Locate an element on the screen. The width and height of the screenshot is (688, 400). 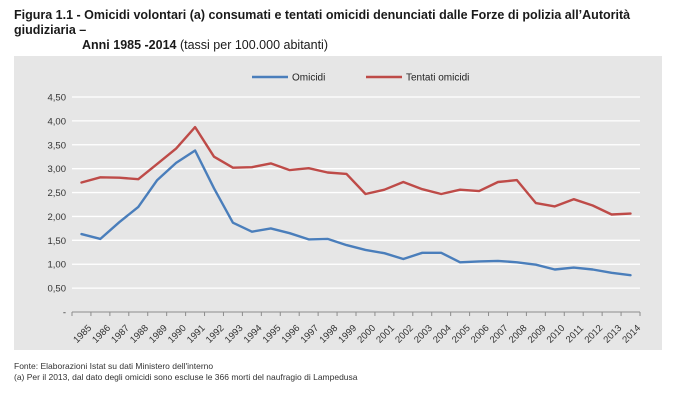
x-tick-label: 1986 is located at coordinates (101, 334).